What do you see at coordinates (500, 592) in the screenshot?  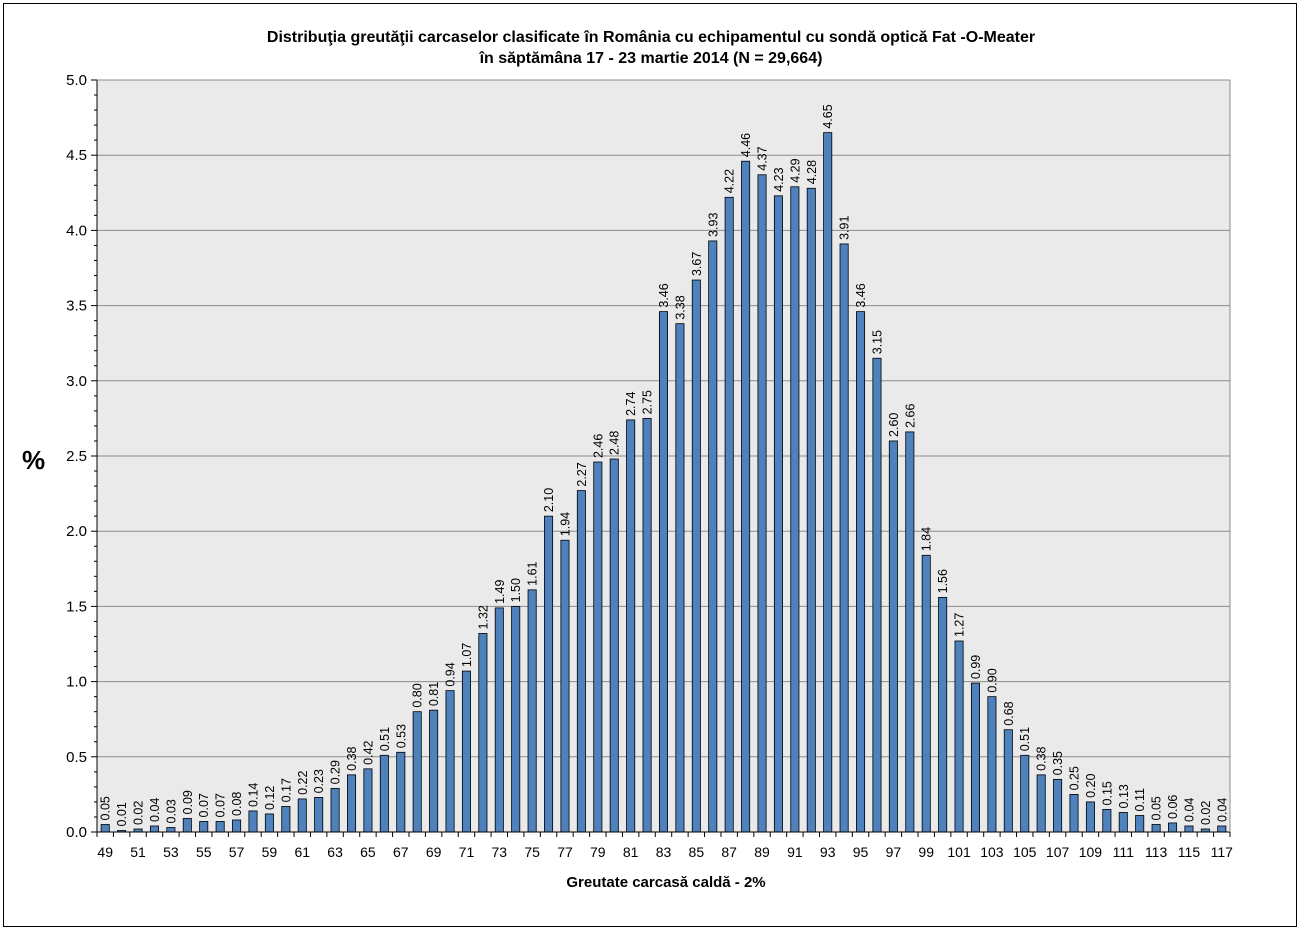 I see `data-label-73: 1.49` at bounding box center [500, 592].